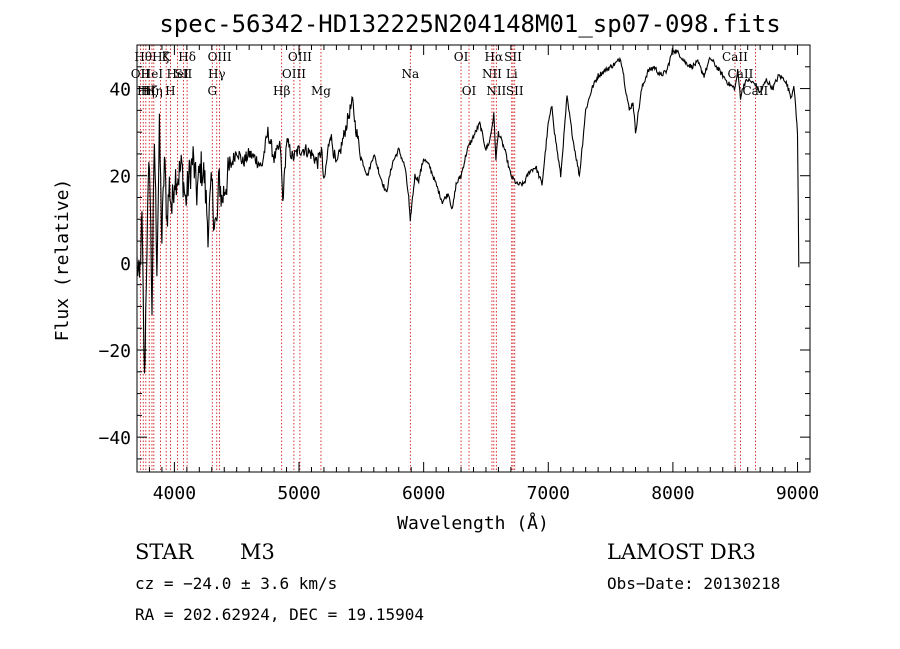 This screenshot has width=900, height=649. Describe the element at coordinates (548, 493) in the screenshot. I see `x-tick-label: 7000` at that location.